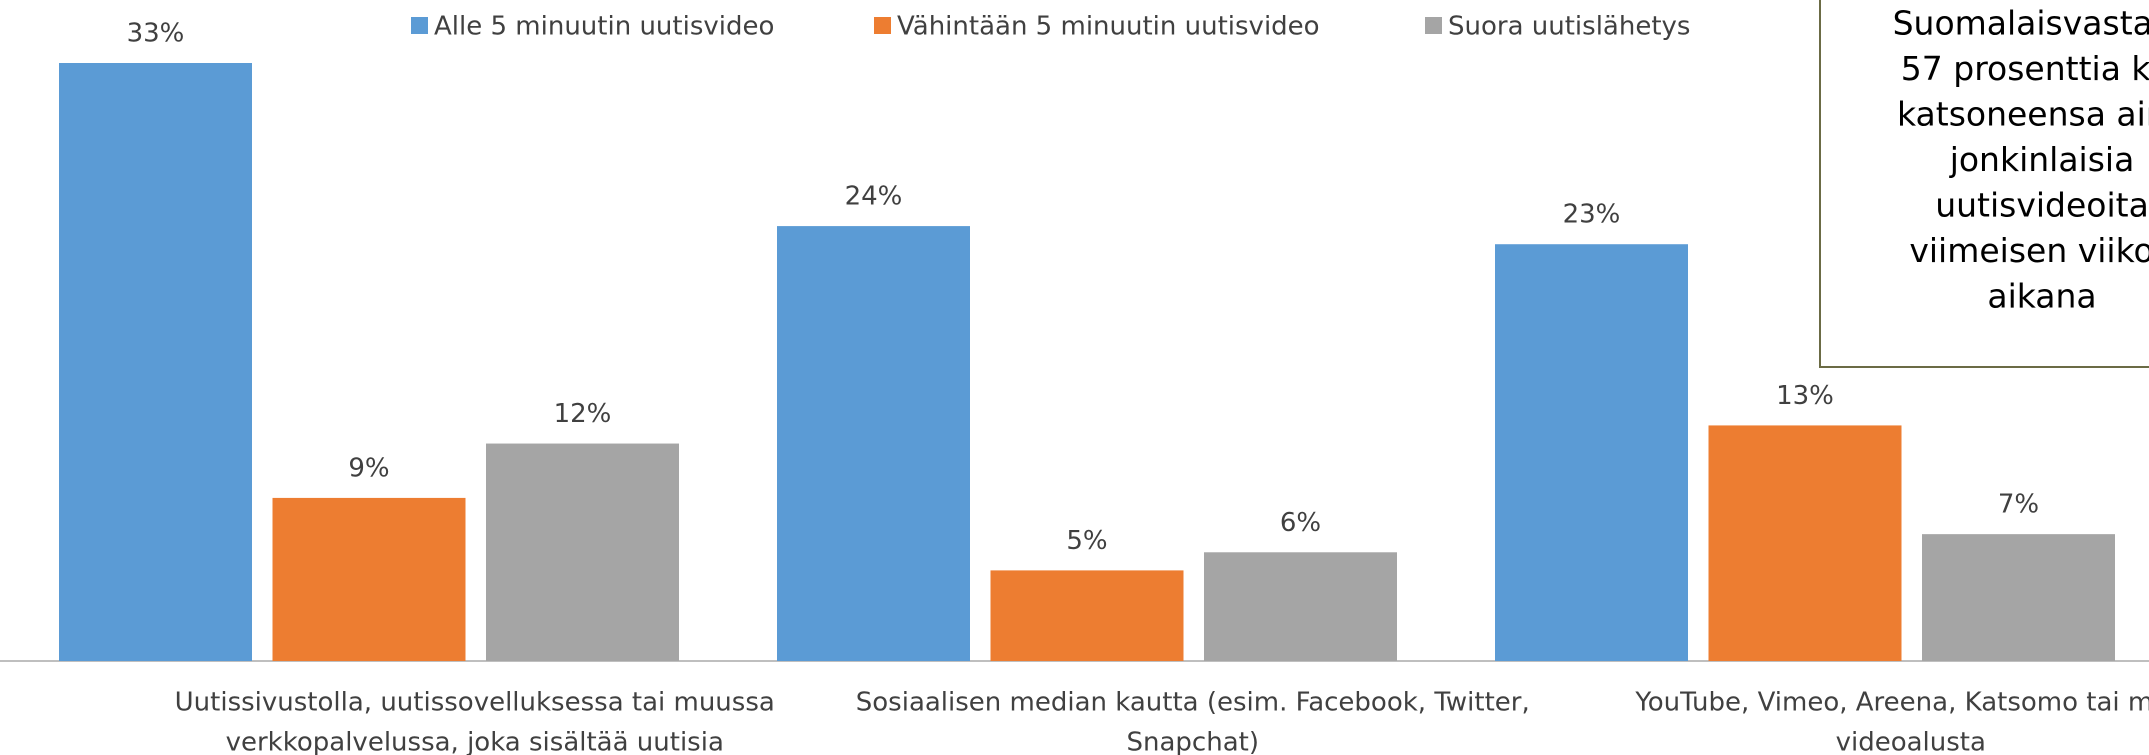 The image size is (2149, 755). I want to click on x-tick-label: videoalusta, so click(1911, 741).